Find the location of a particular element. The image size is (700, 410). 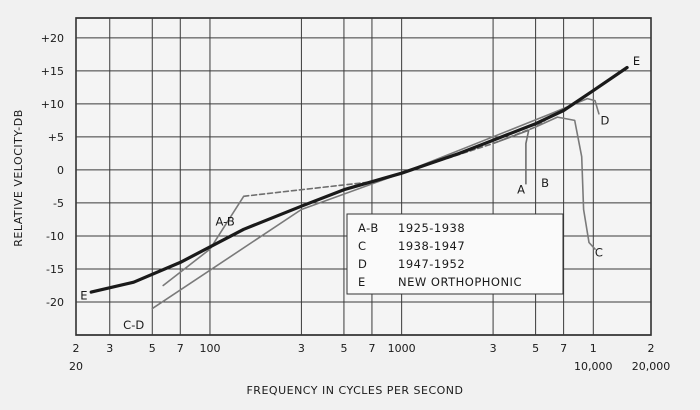

legend-key: C is located at coordinates (362, 246).